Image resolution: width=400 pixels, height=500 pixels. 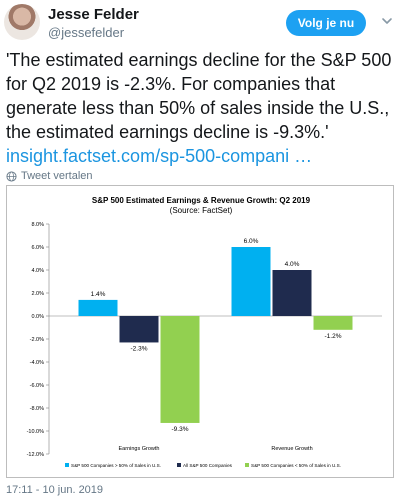 What do you see at coordinates (37, 386) in the screenshot?
I see `y-tick-label: -6.0%` at bounding box center [37, 386].